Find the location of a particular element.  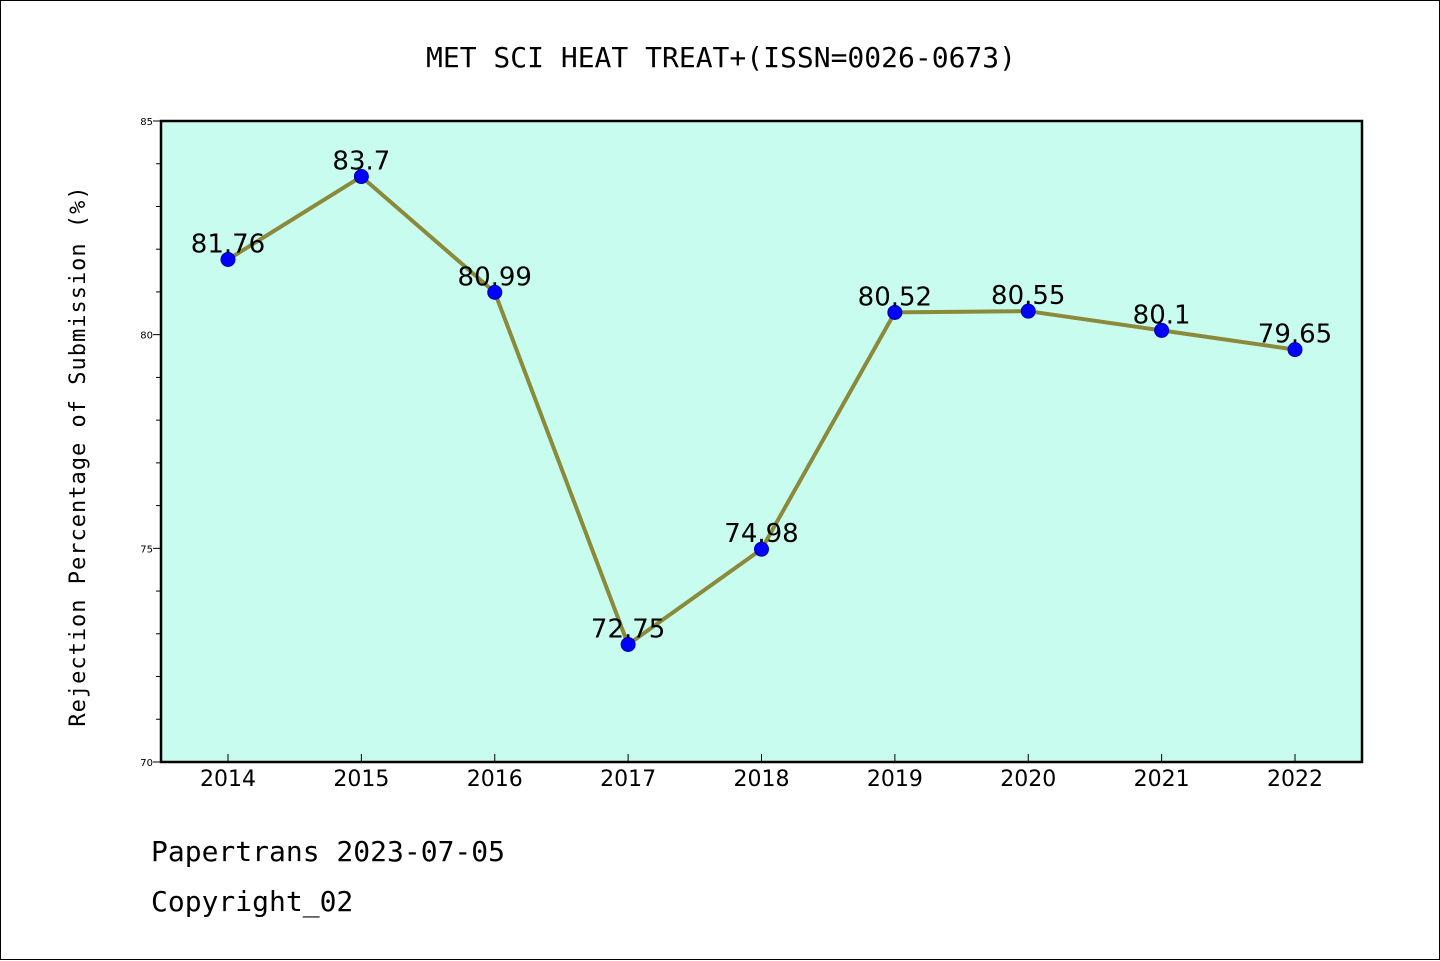

chart-title: MET SCI HEAT TREAT+(ISSN=0026-0673) is located at coordinates (721, 57).